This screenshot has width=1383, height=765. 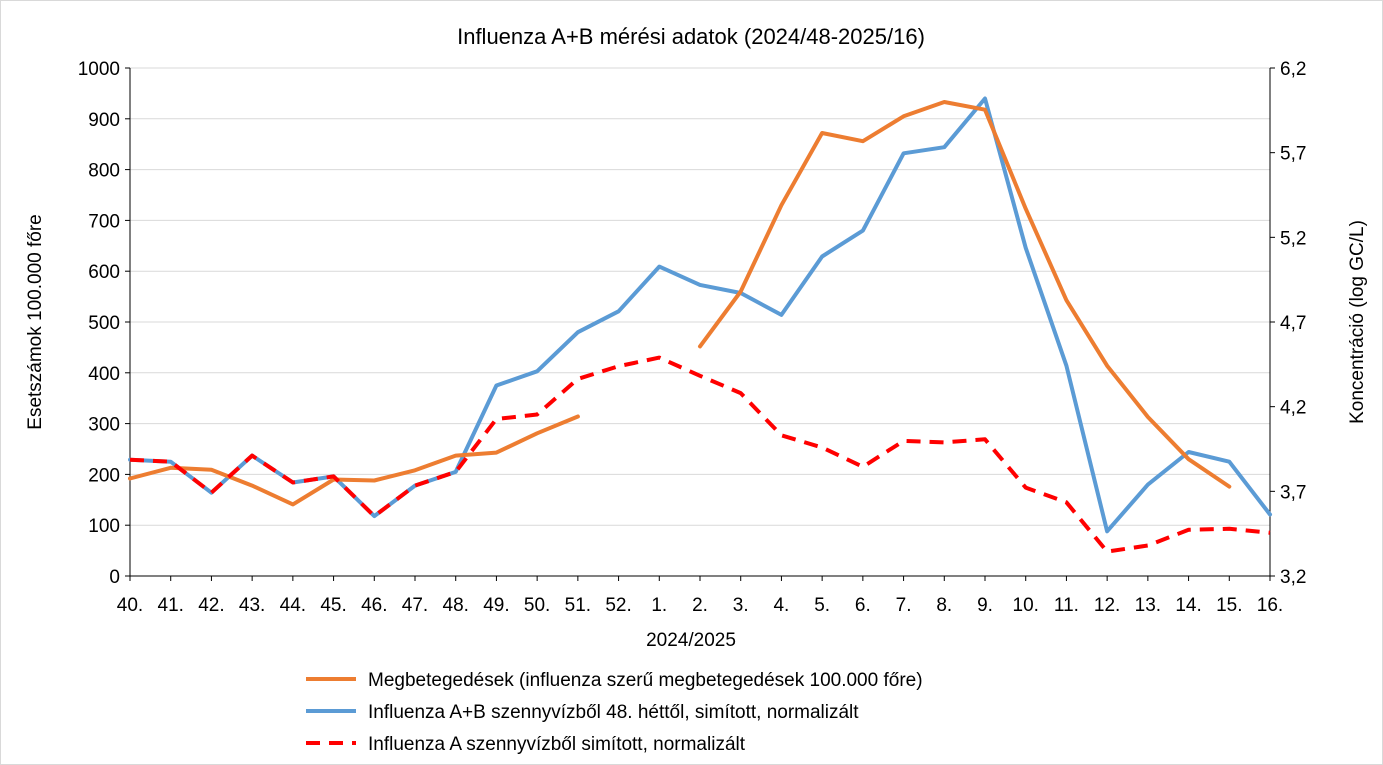 I want to click on x-tick-label: 52., so click(x=618, y=605).